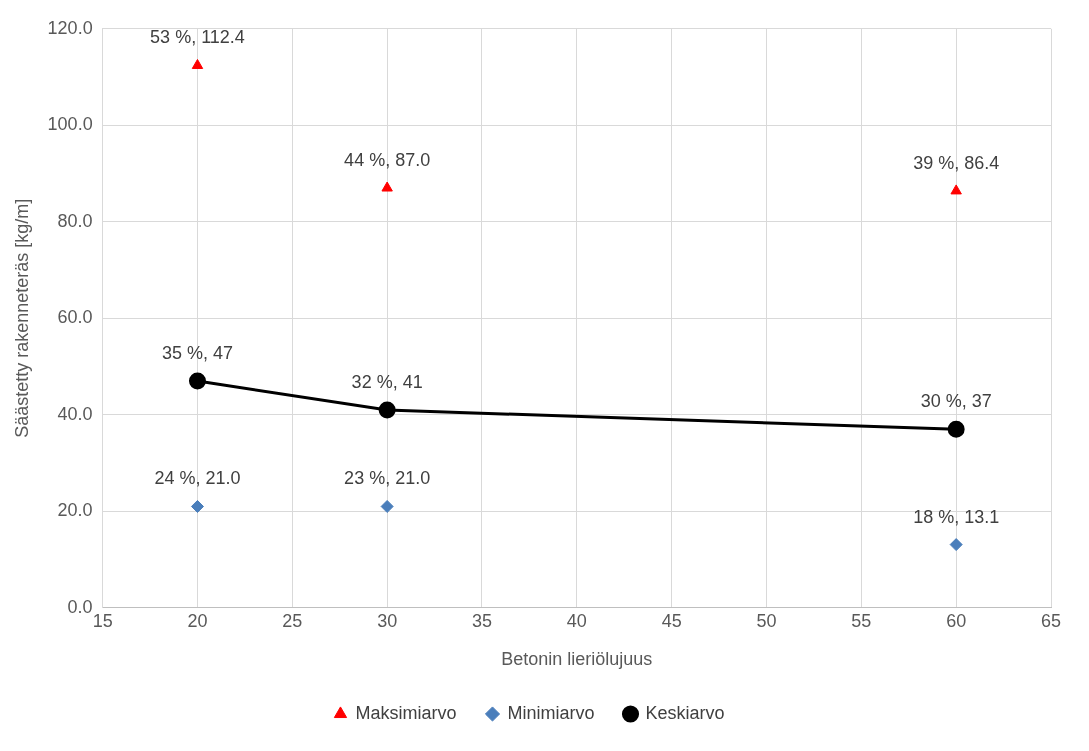  I want to click on y-tick-label: 80.0, so click(75, 220).